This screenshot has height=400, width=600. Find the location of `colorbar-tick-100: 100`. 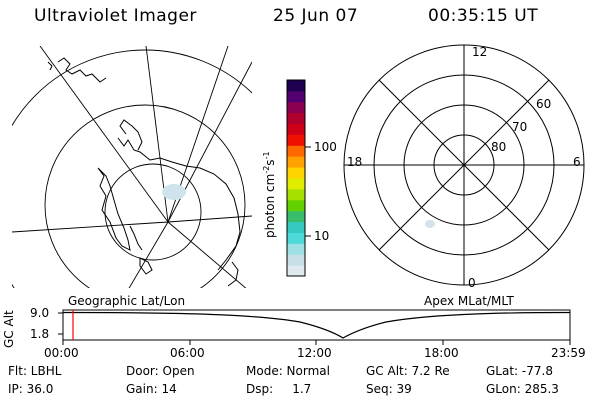

colorbar-tick-100: 100 is located at coordinates (325, 147).